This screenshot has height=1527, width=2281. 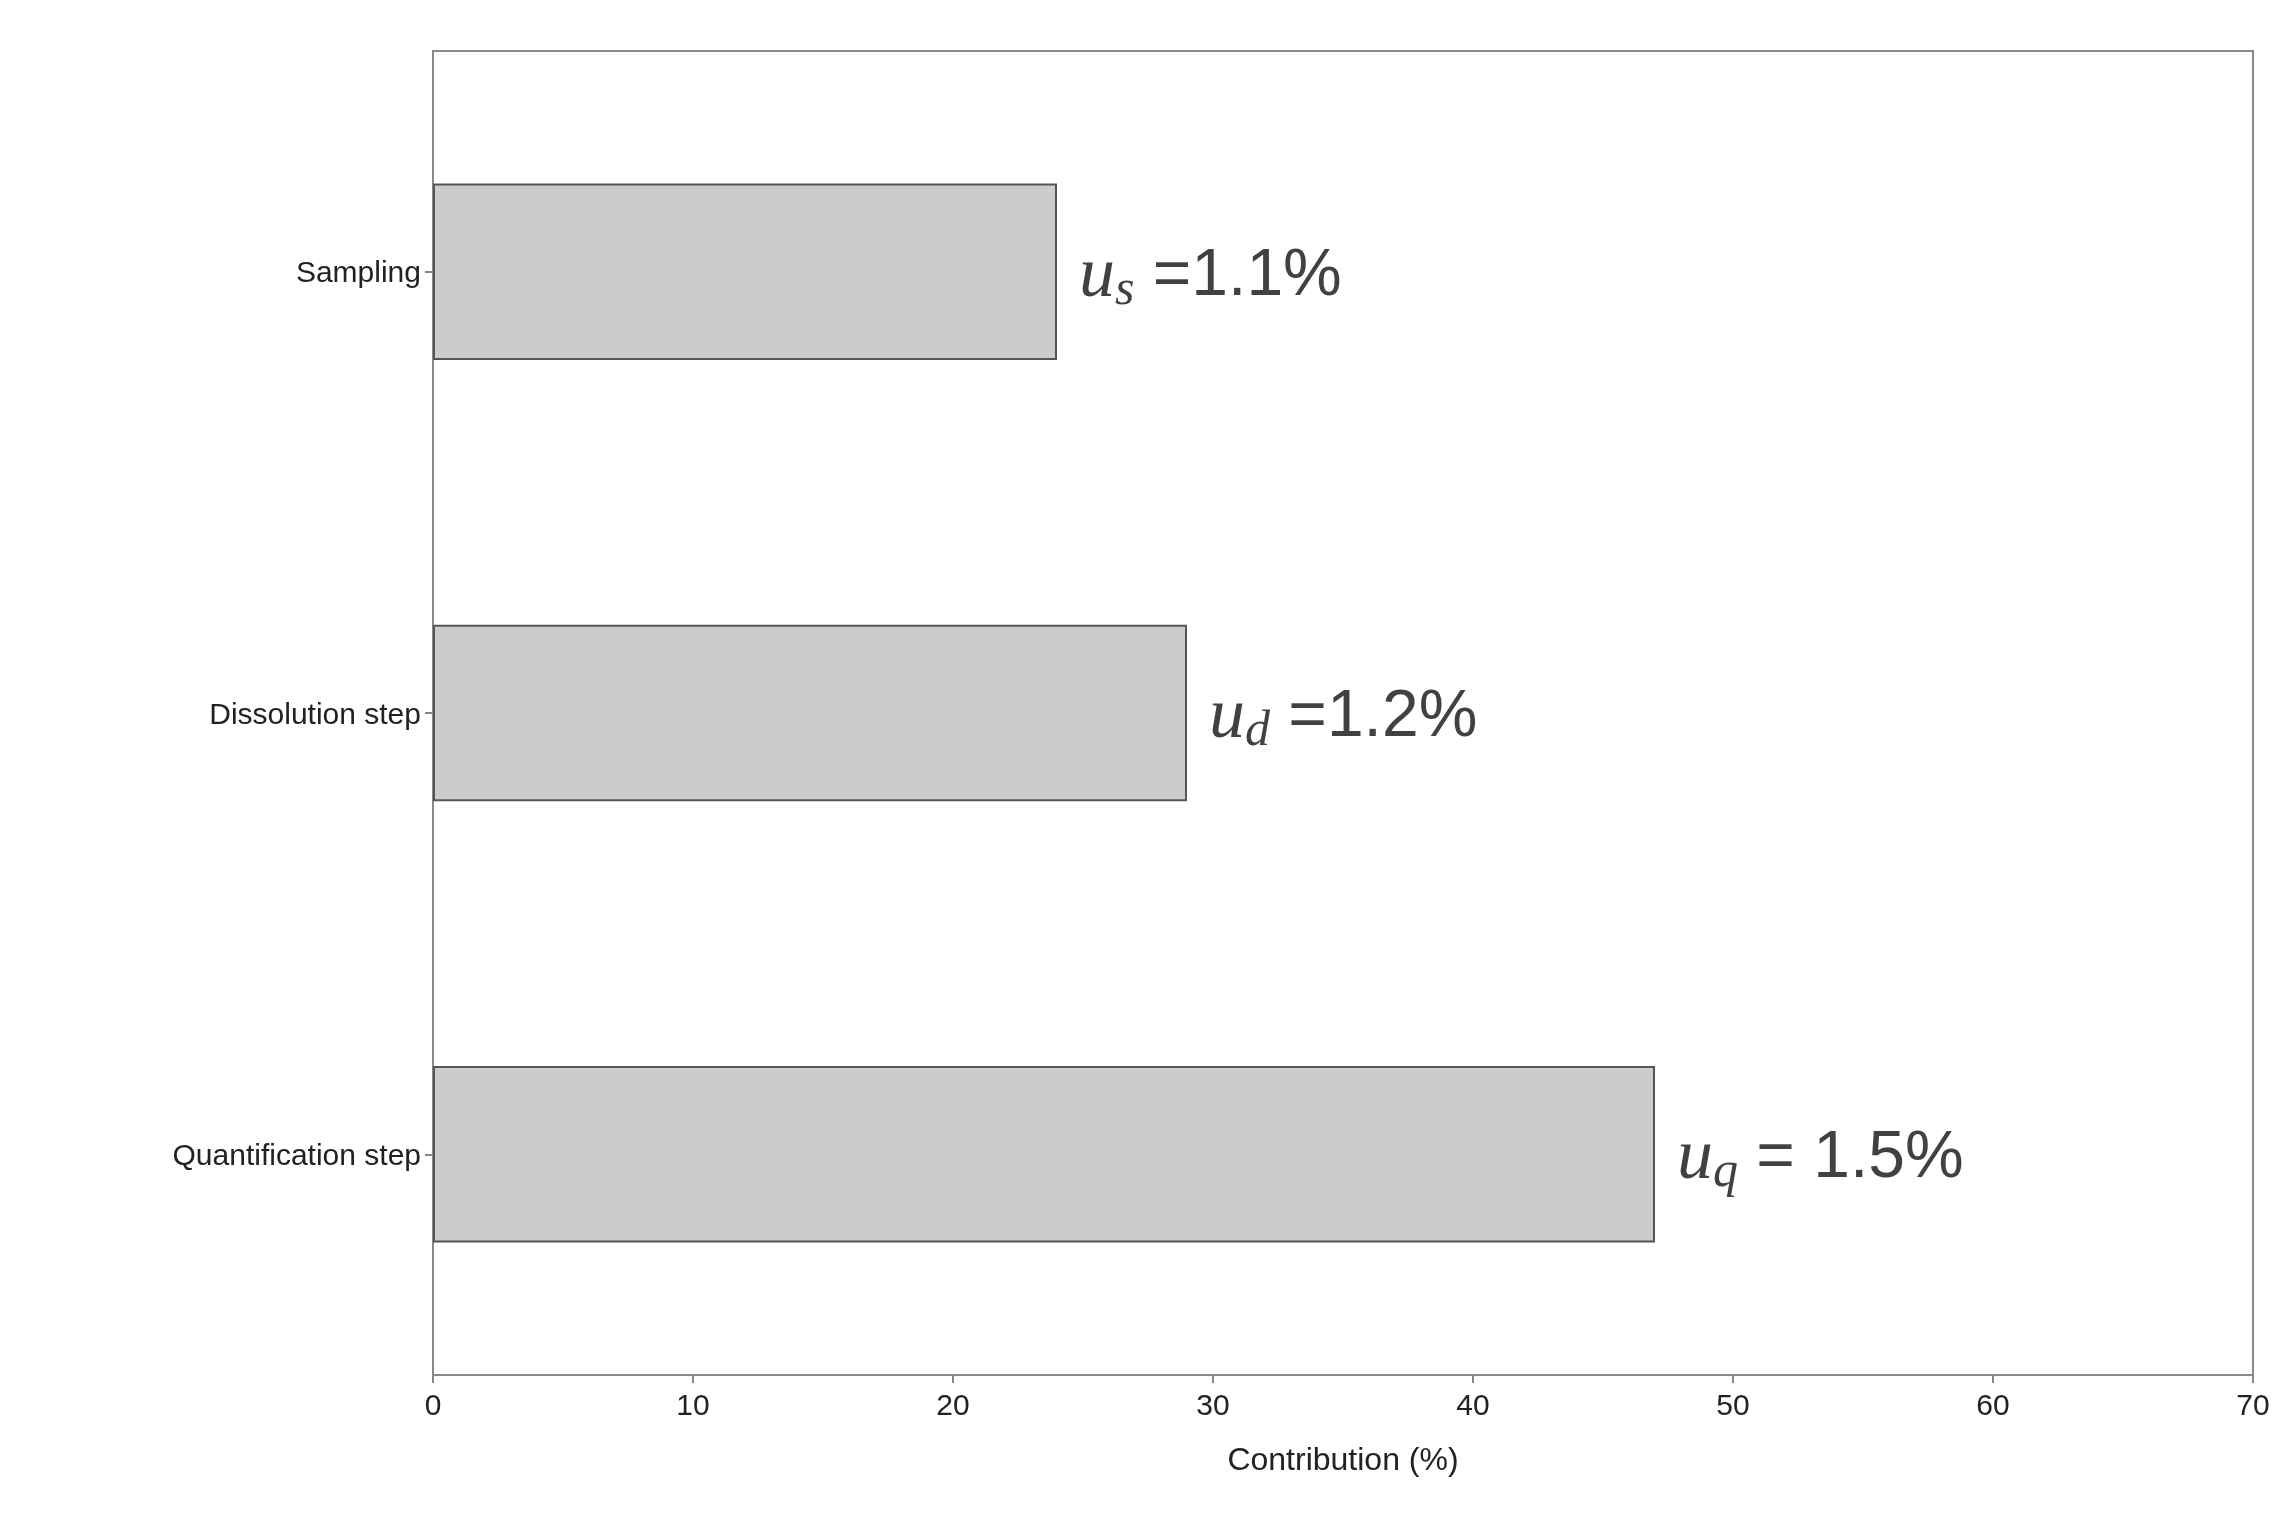 What do you see at coordinates (1733, 1404) in the screenshot?
I see `x-tick-label: 50` at bounding box center [1733, 1404].